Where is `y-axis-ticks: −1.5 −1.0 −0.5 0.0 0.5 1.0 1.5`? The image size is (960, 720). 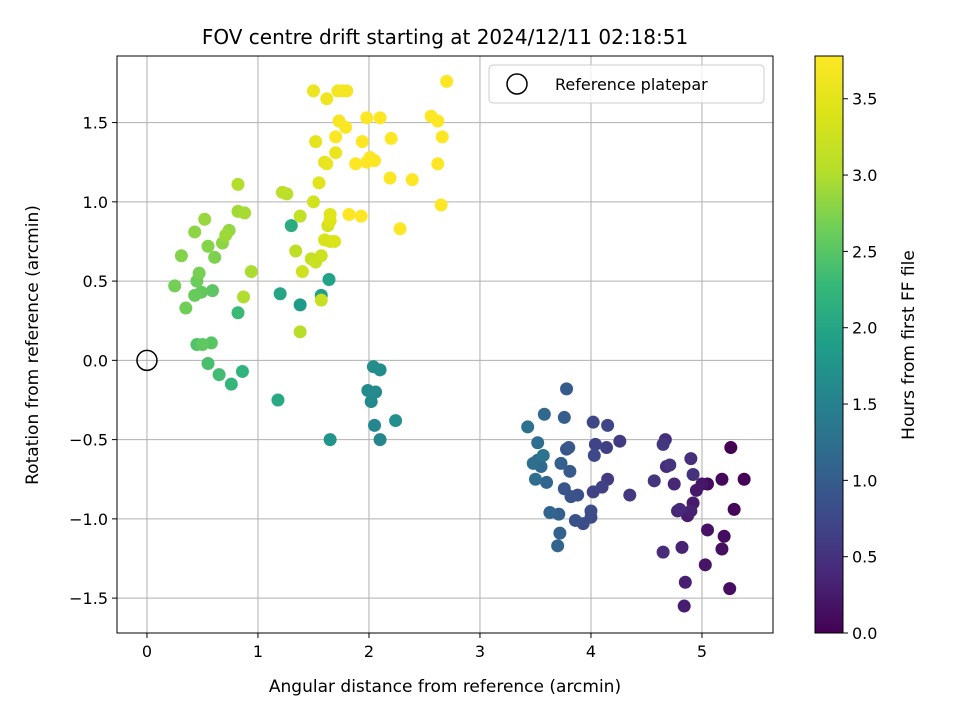 y-axis-ticks: −1.5 −1.0 −0.5 0.0 0.5 1.0 1.5 is located at coordinates (93, 361).